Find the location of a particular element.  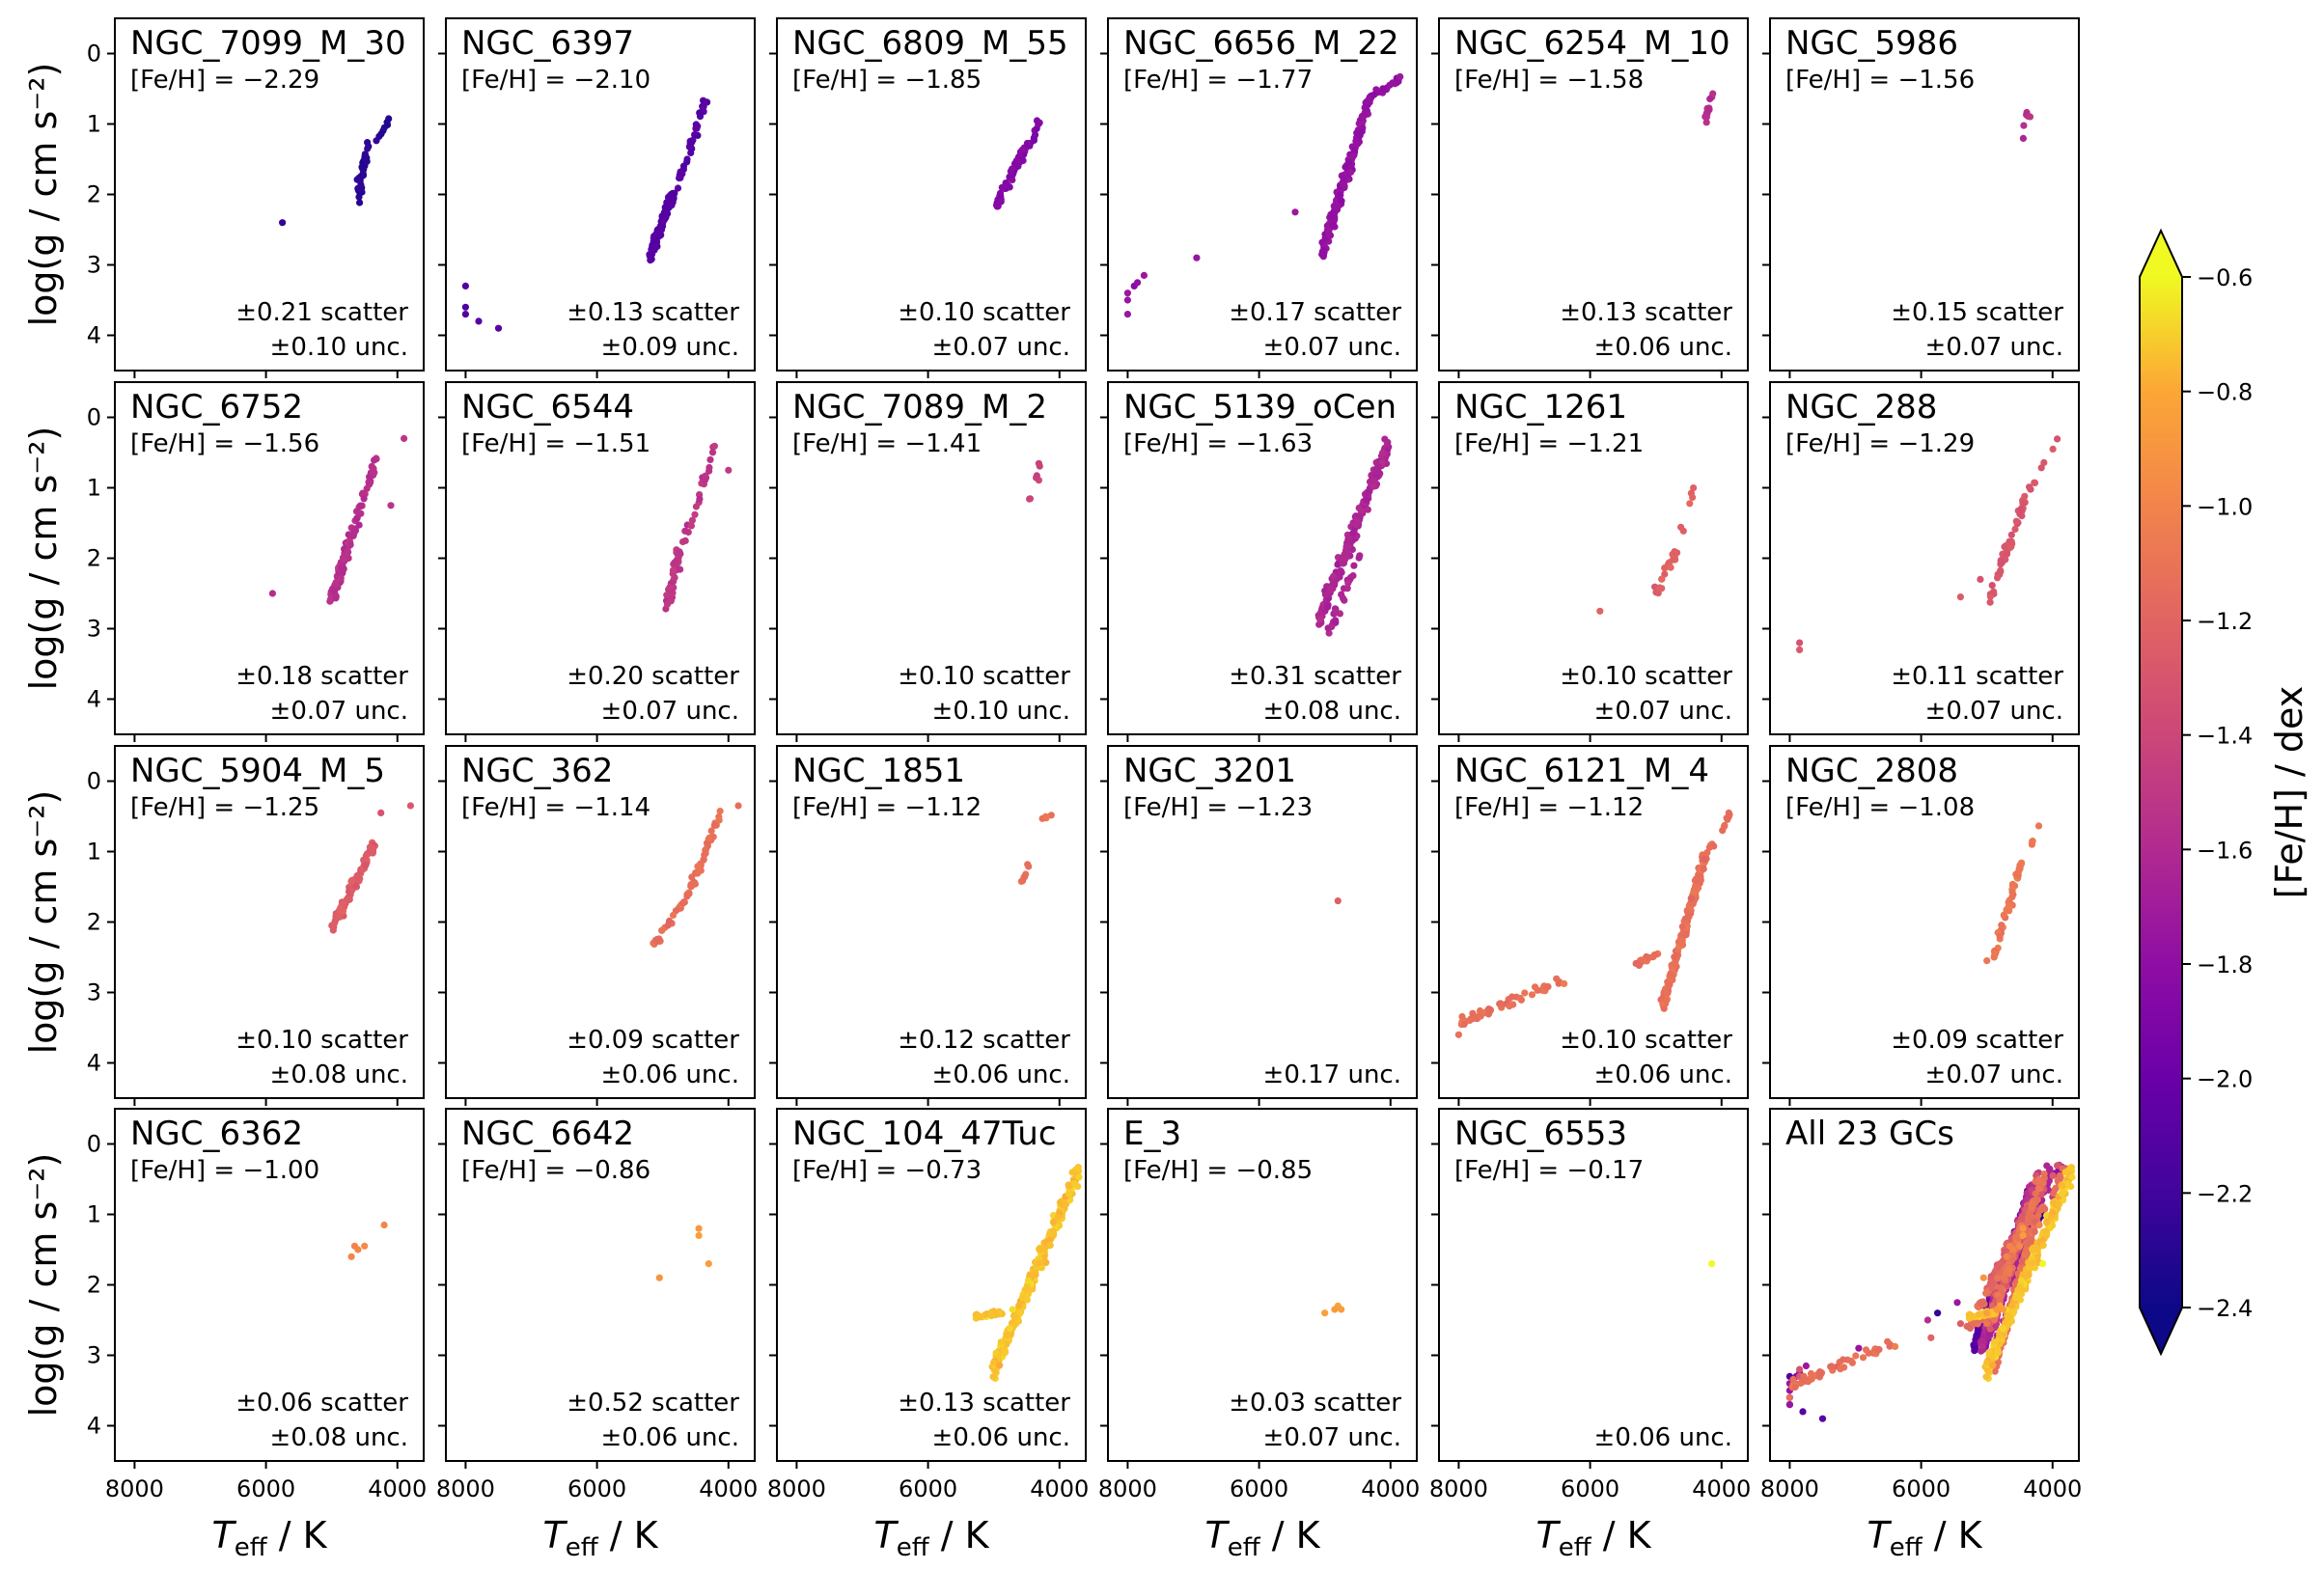

x-tick-label: 4000 is located at coordinates (397, 1488).